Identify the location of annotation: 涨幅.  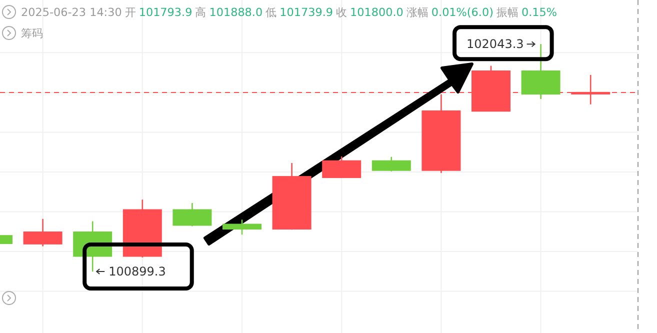
(417, 12).